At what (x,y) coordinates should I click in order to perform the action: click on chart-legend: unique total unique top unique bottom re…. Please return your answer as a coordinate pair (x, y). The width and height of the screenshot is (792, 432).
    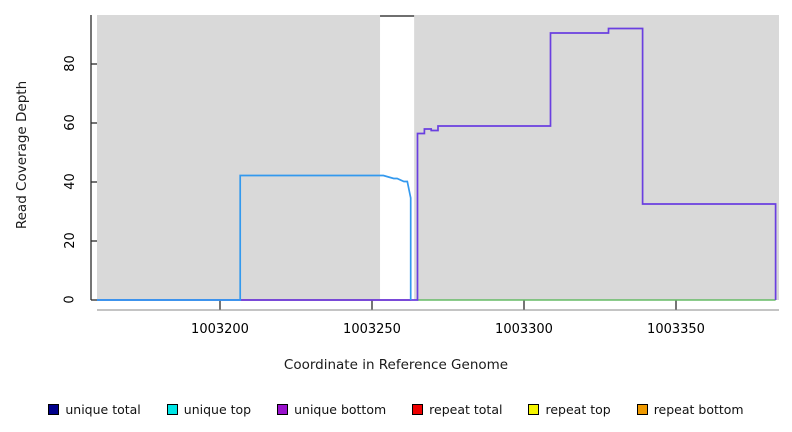
    Looking at the image, I should click on (396, 409).